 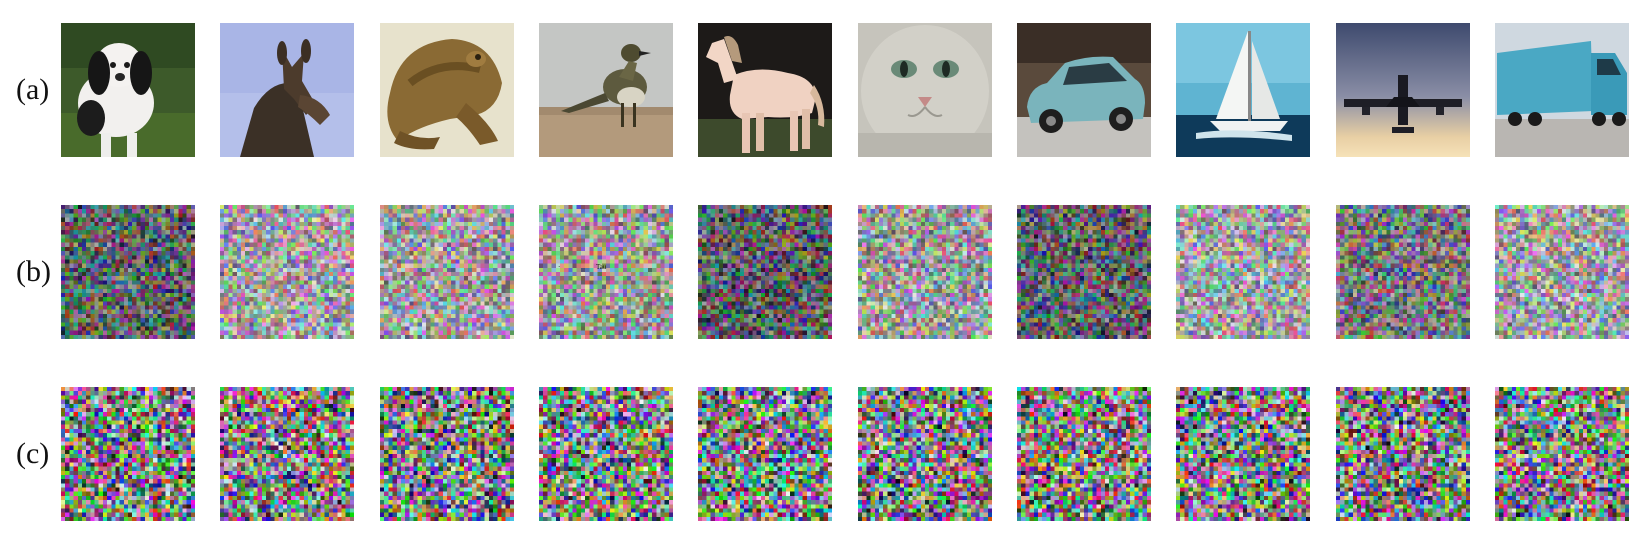 What do you see at coordinates (33, 89) in the screenshot?
I see `row-label-a: (a)` at bounding box center [33, 89].